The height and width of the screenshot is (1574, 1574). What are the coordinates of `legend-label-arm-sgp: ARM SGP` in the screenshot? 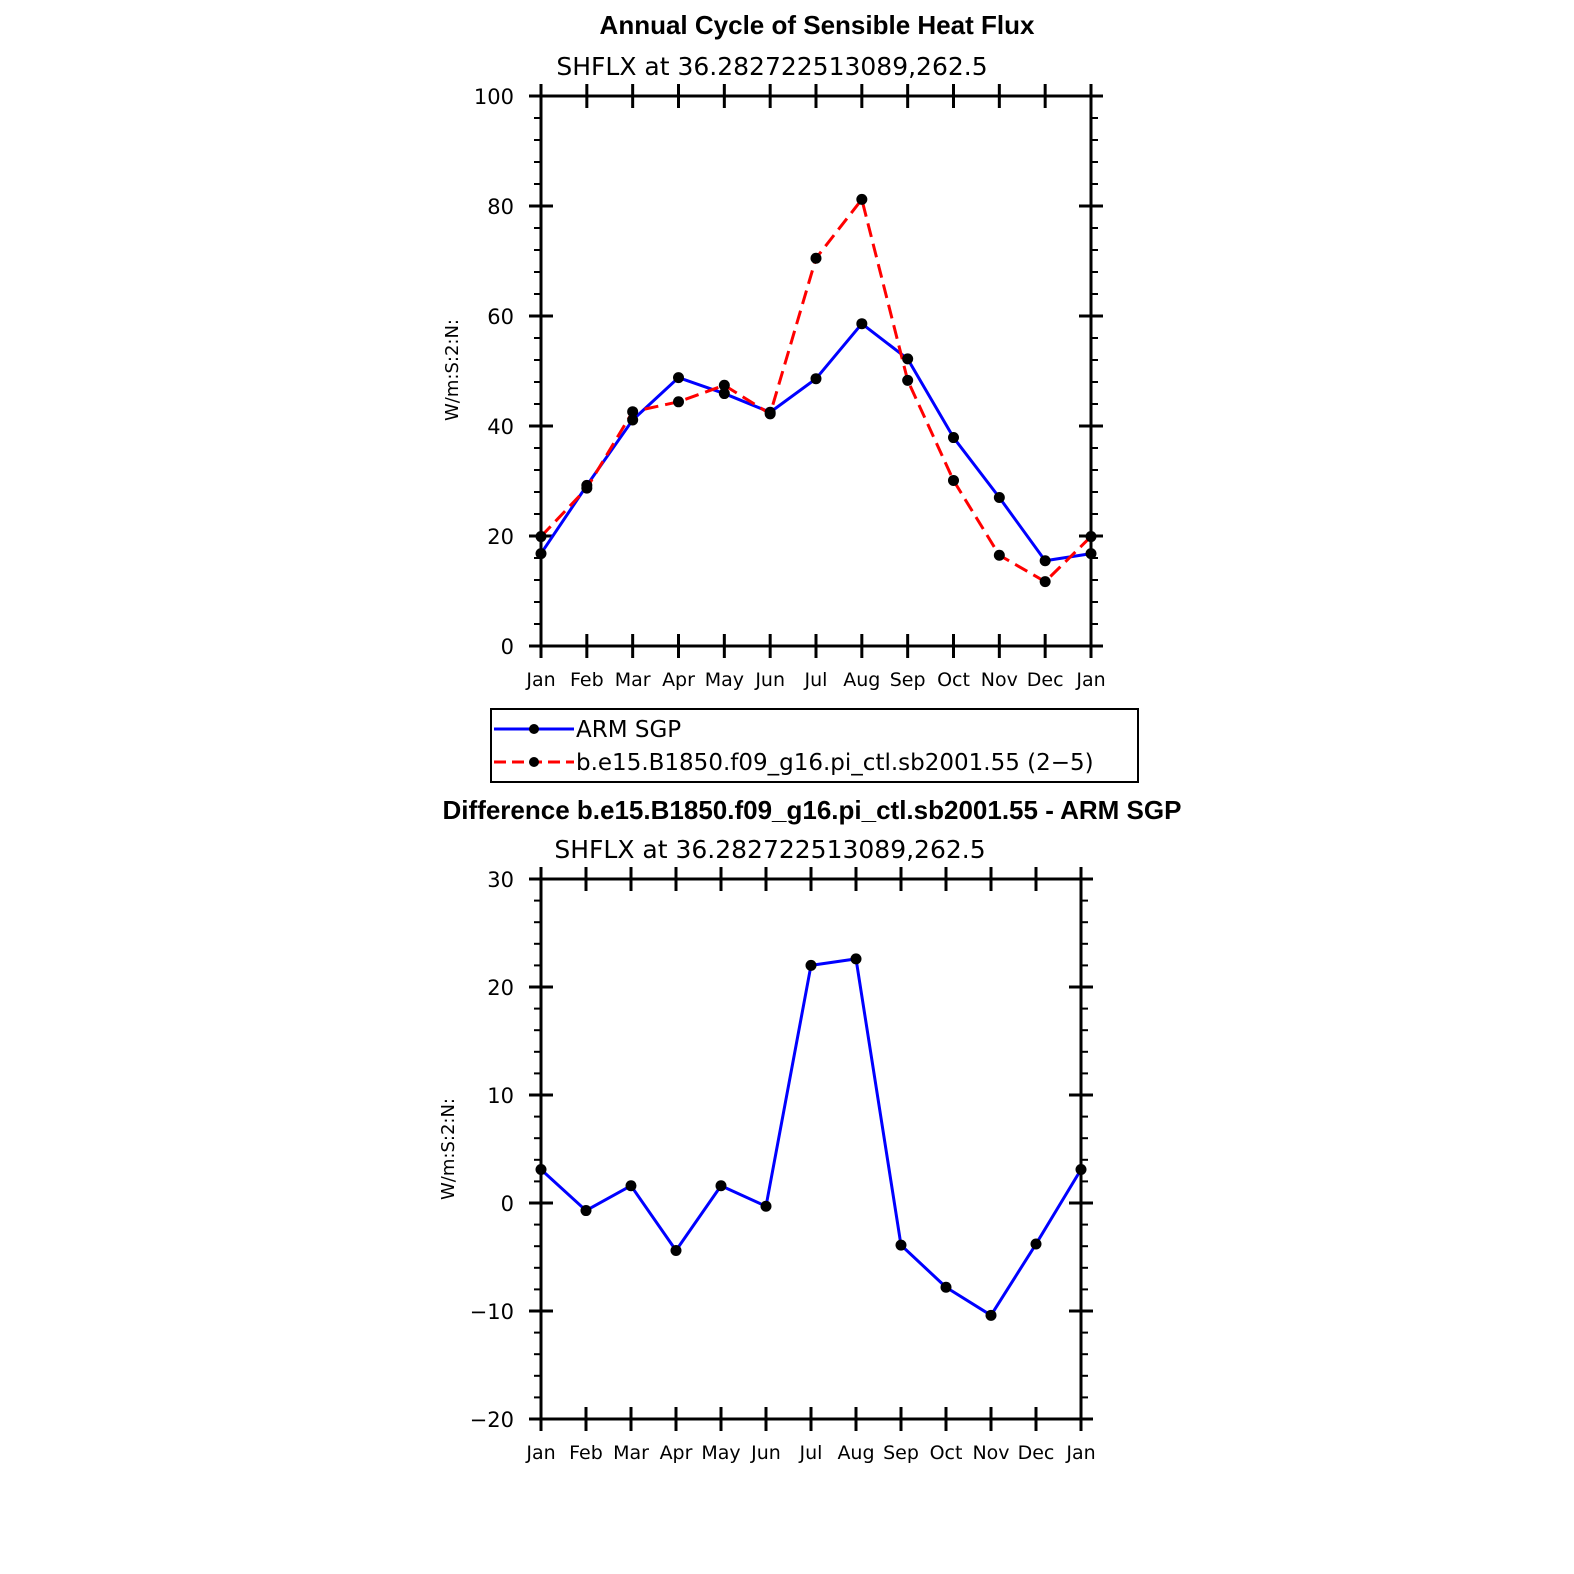 It's located at (628, 730).